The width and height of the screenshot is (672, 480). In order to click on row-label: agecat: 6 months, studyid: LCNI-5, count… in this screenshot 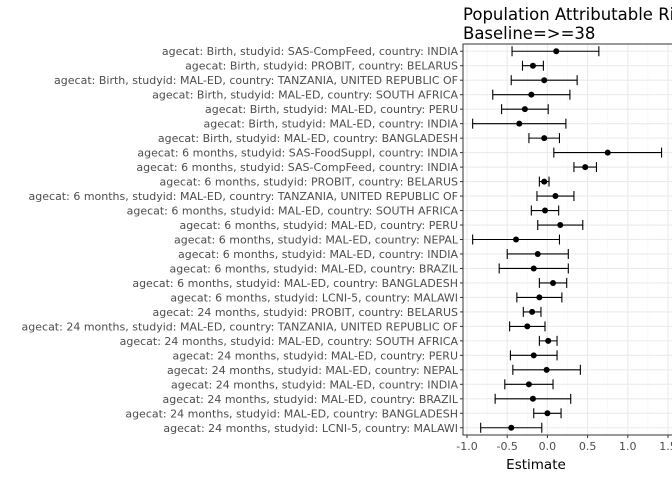, I will do `click(314, 297)`.